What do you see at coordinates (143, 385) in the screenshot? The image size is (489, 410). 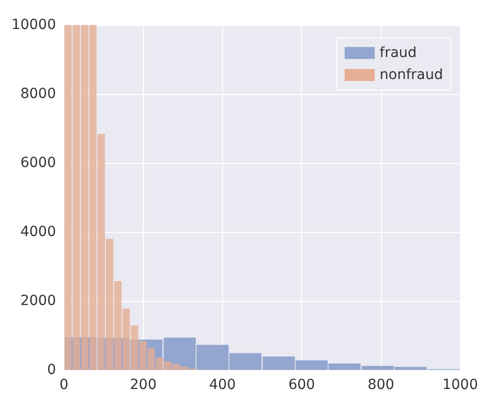 I see `x-tick-label: 200` at bounding box center [143, 385].